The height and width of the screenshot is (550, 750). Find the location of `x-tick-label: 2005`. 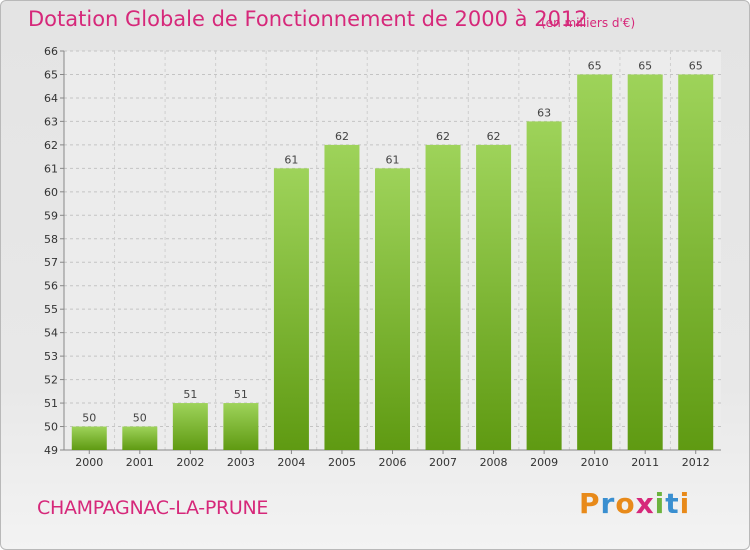

x-tick-label: 2005 is located at coordinates (342, 462).